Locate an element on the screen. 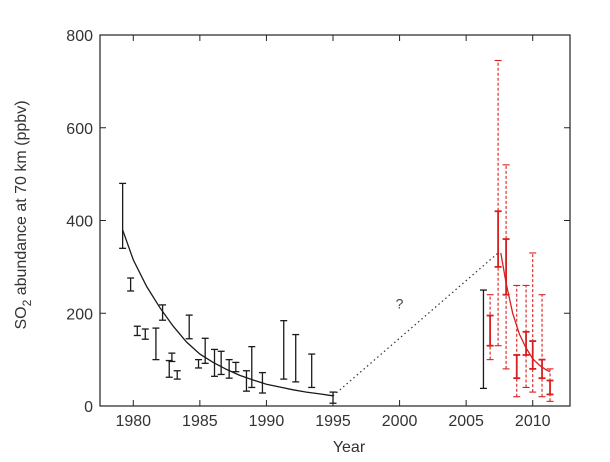 This screenshot has width=610, height=462. fit-curve-black is located at coordinates (227, 313).